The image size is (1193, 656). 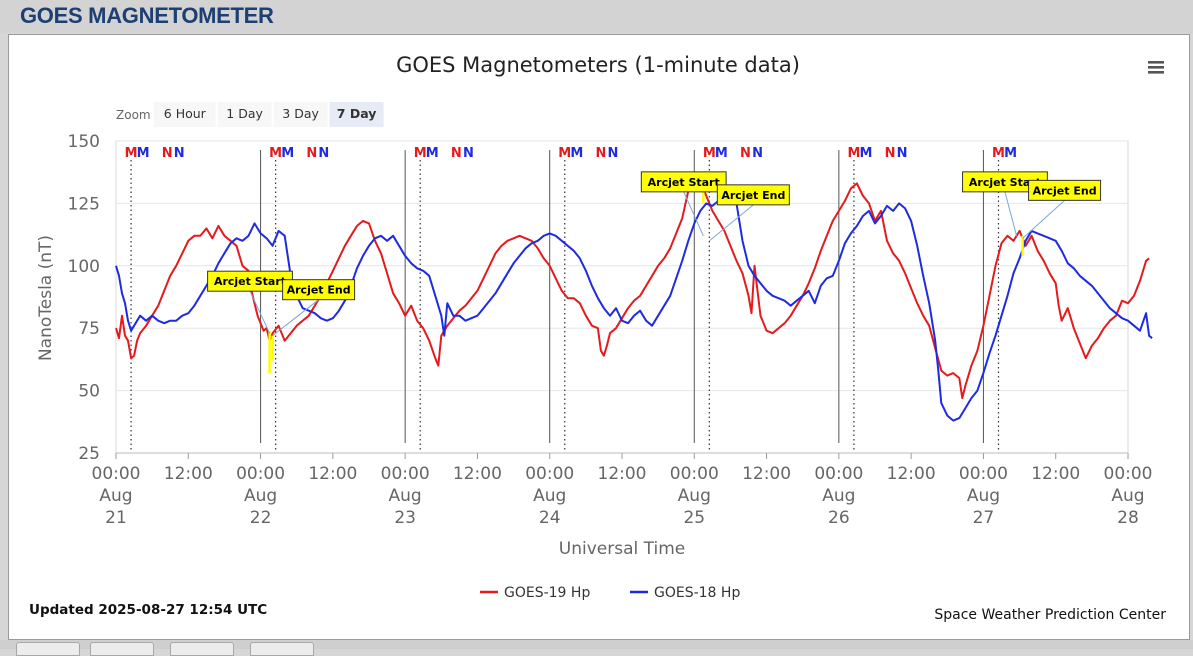 What do you see at coordinates (596, 16) in the screenshot?
I see `page-header: GOES MAGNETOMETER` at bounding box center [596, 16].